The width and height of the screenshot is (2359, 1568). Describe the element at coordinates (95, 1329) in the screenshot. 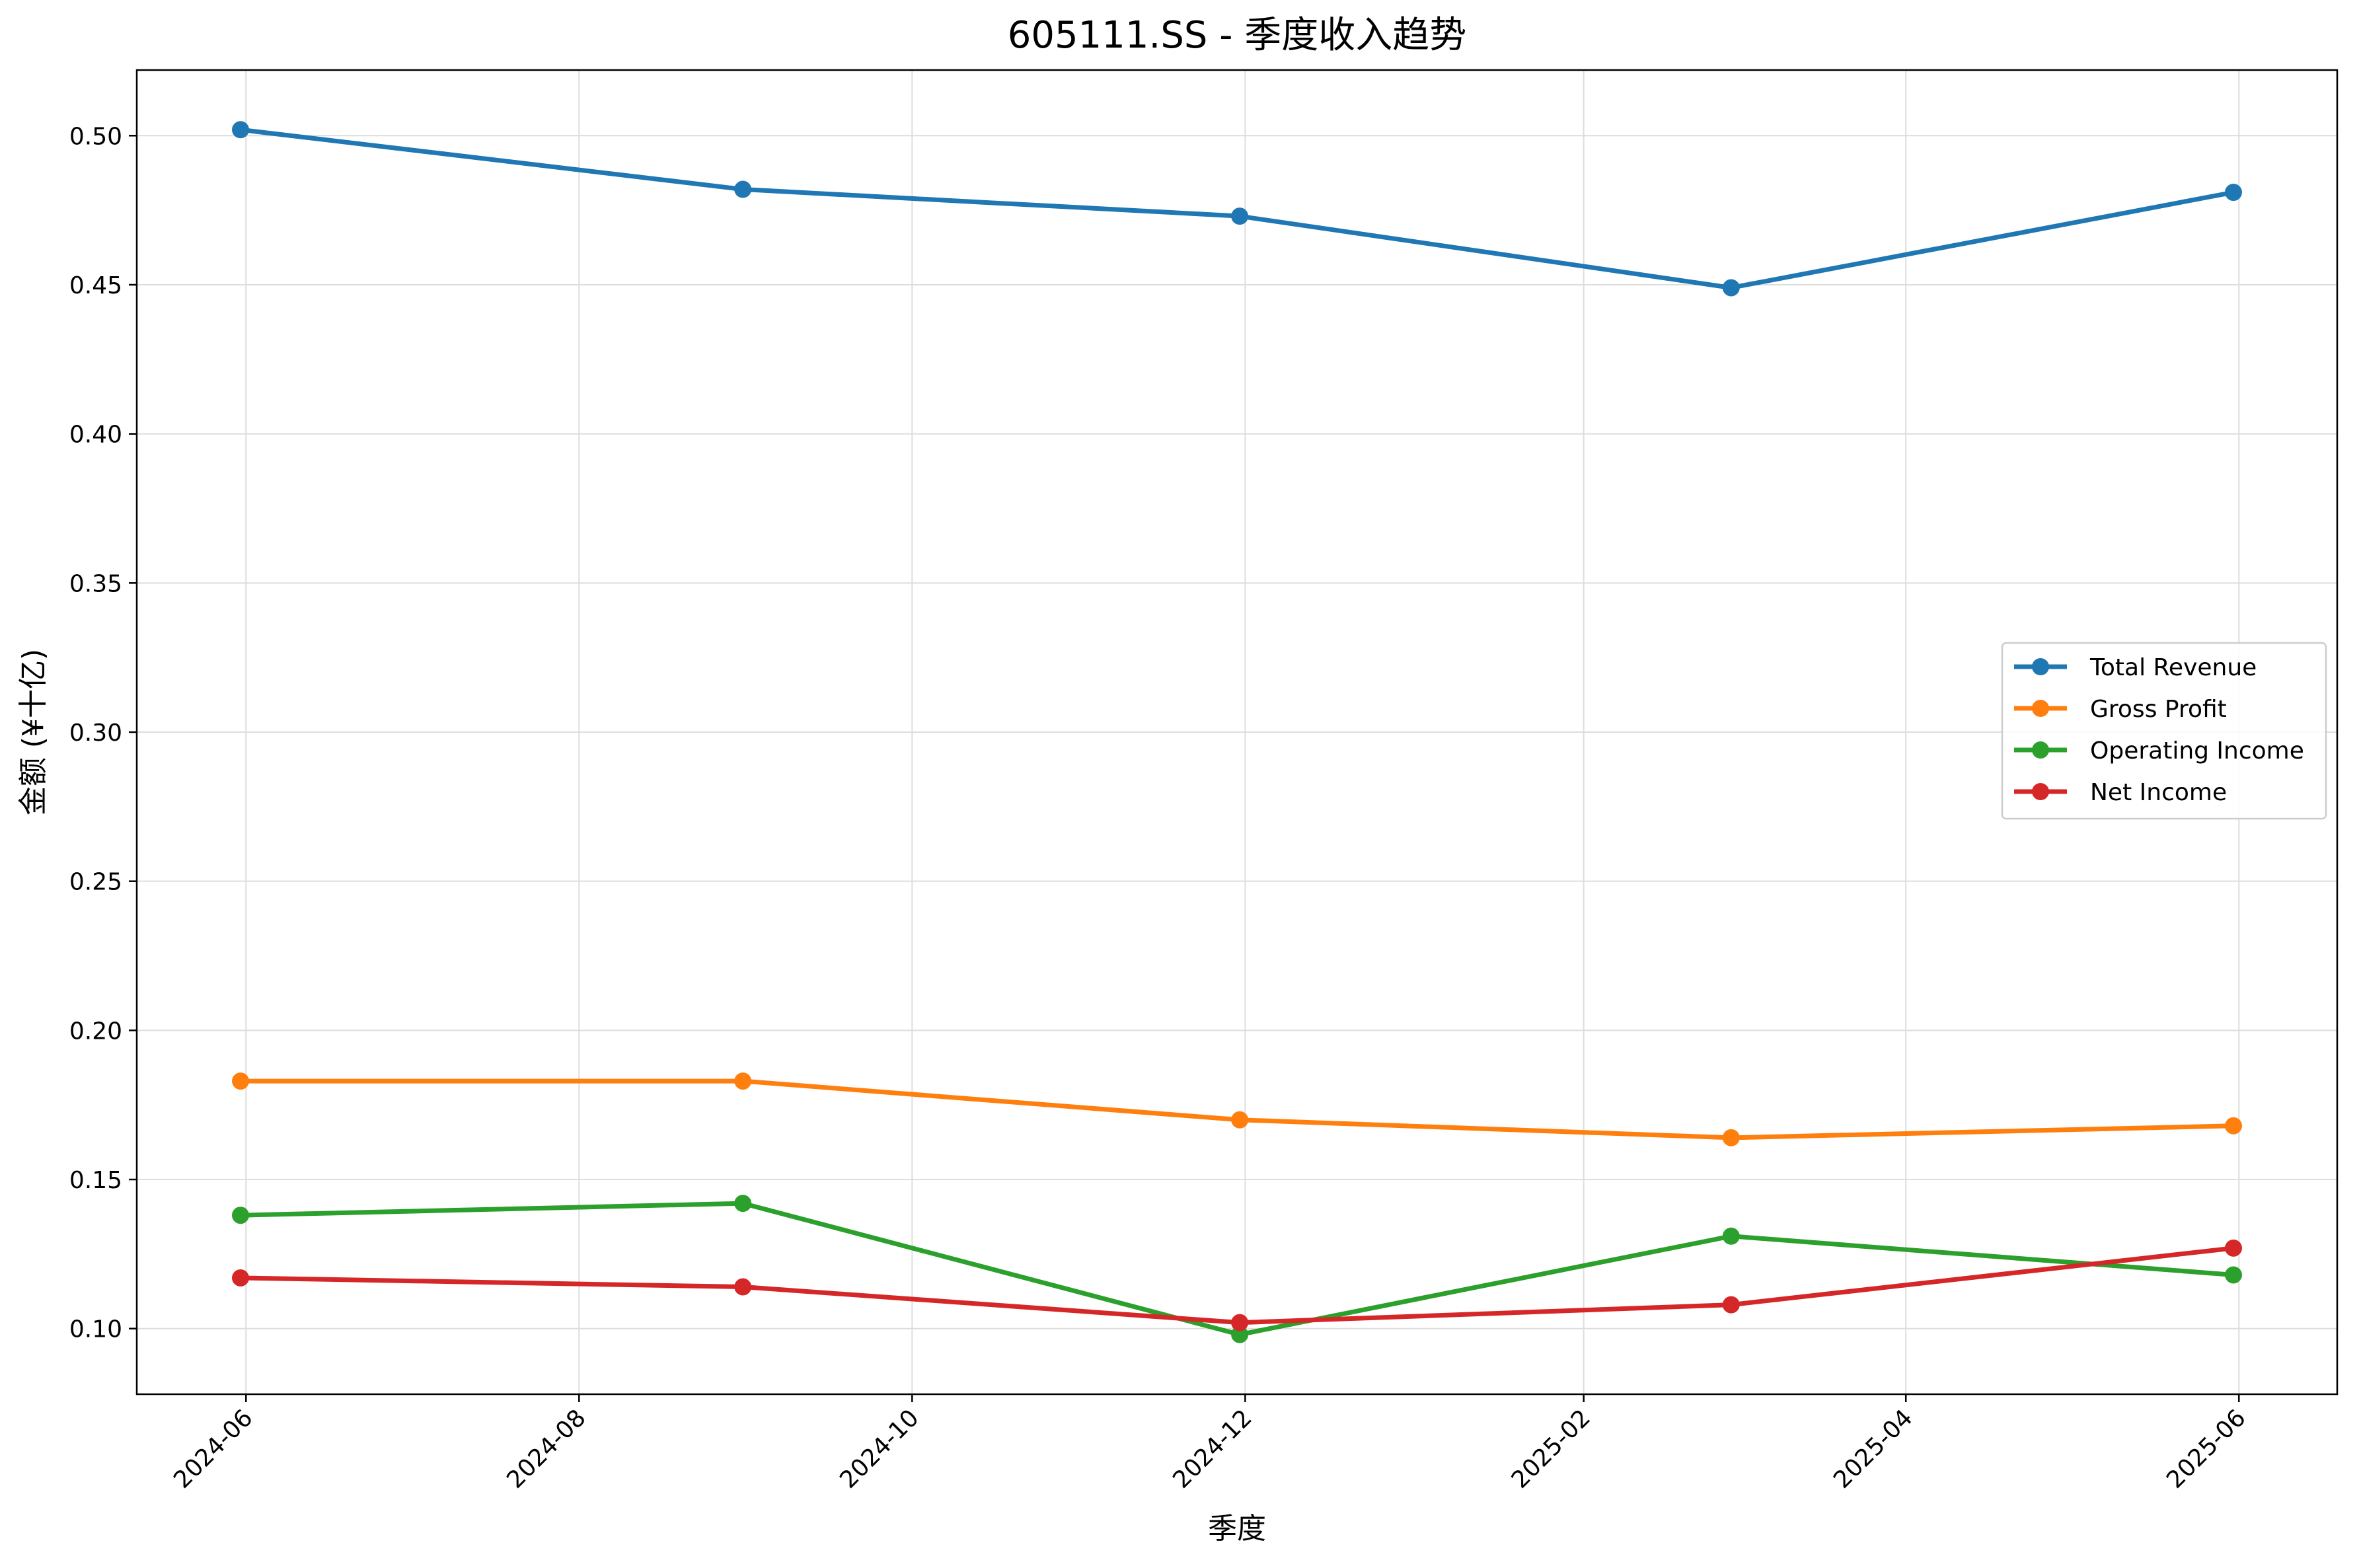

I see `y-tick-label: 0.10` at that location.